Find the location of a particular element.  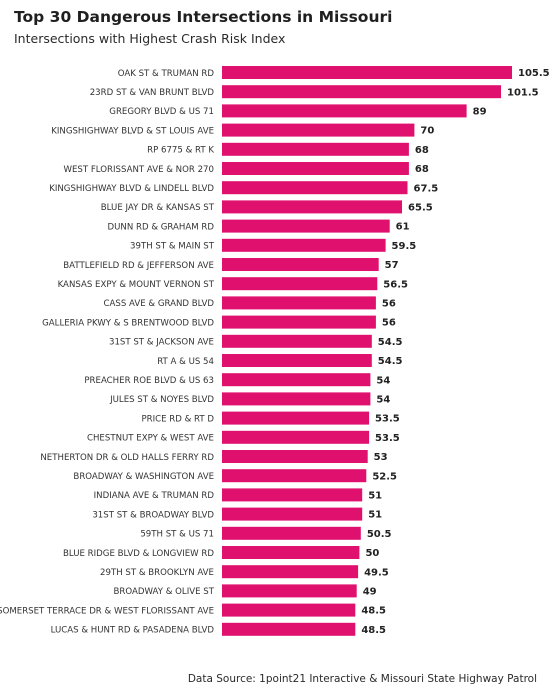

category-label: GREGORY BLVD & US 71 is located at coordinates (161, 112).